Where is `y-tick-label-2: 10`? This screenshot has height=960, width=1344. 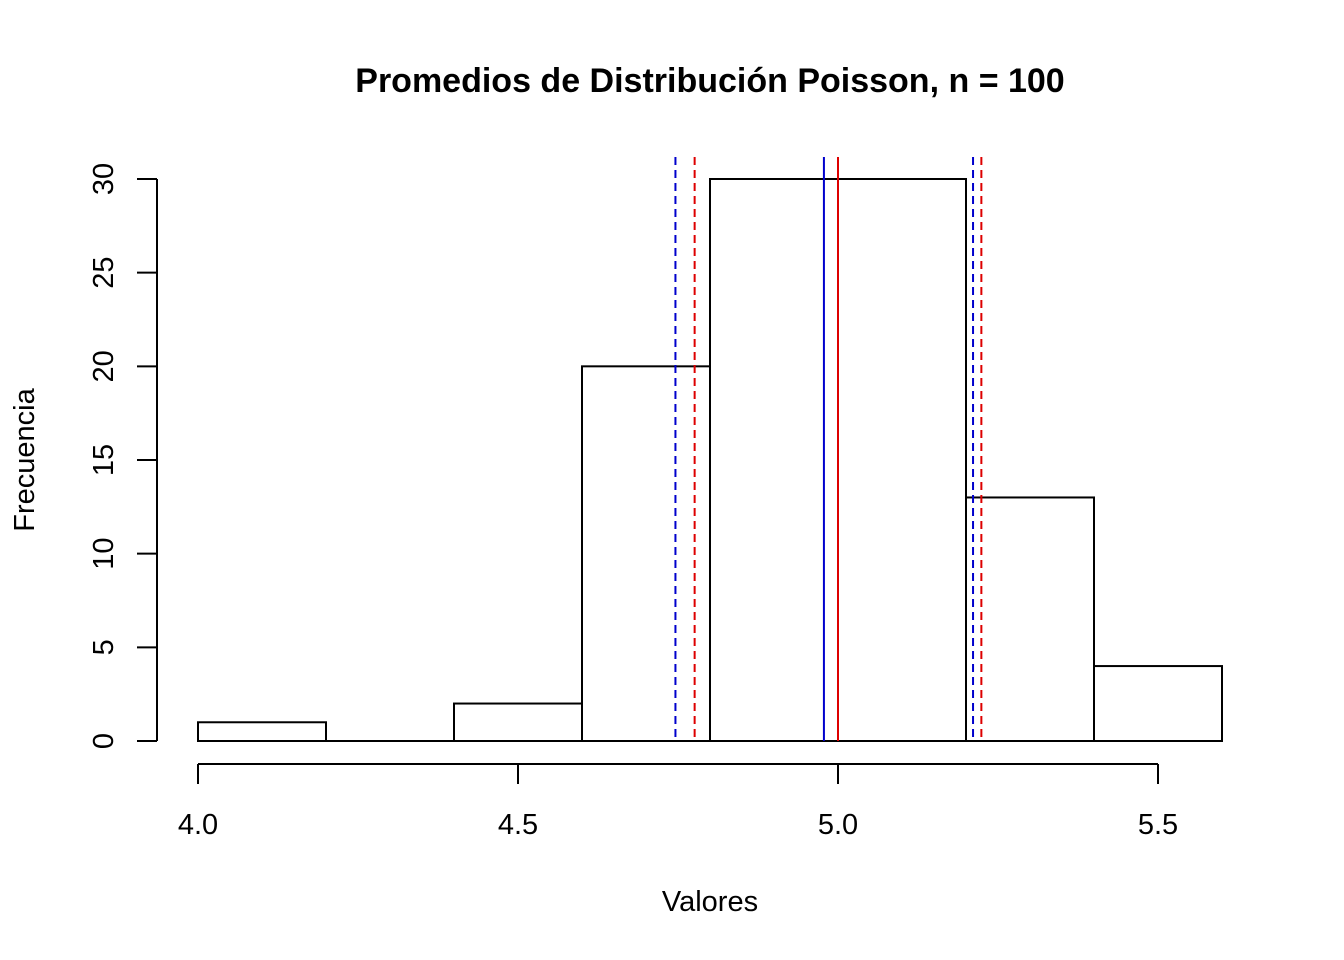 y-tick-label-2: 10 is located at coordinates (104, 554).